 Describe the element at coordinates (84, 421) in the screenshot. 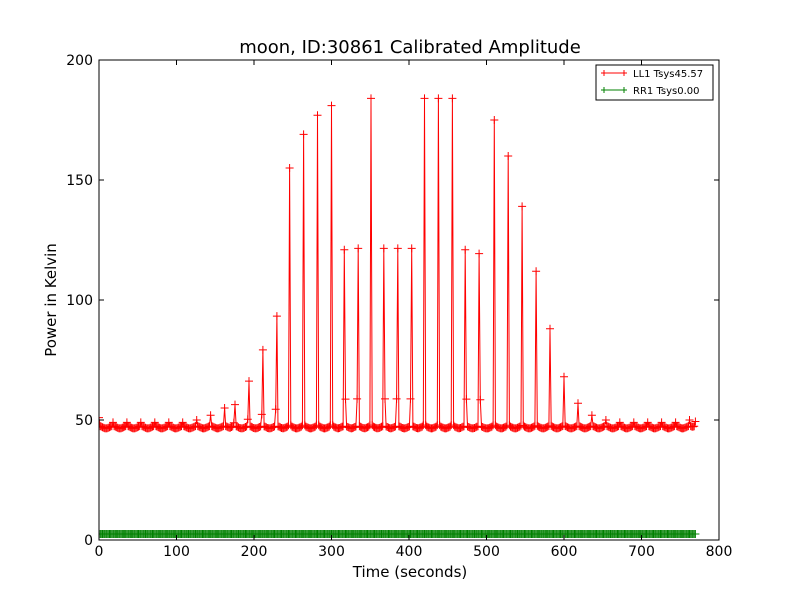

I see `y-tick-label: 50` at that location.